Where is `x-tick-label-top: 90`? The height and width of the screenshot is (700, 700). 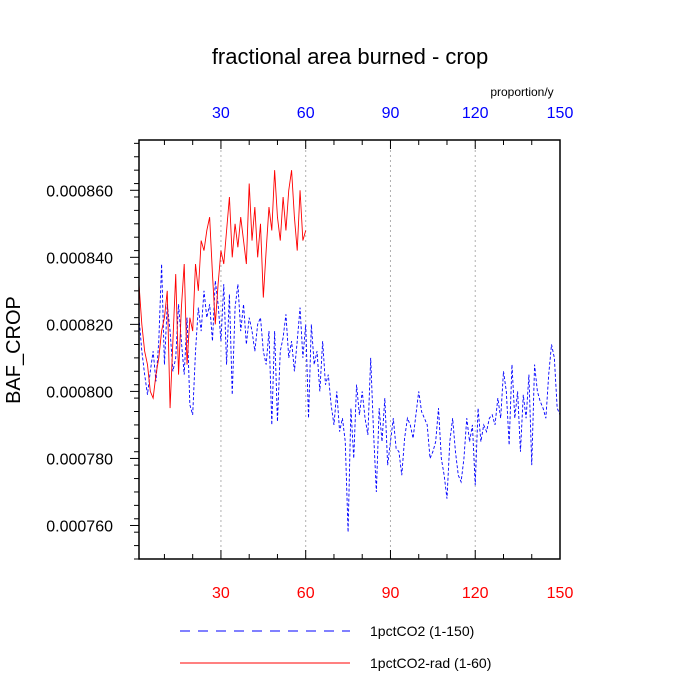 x-tick-label-top: 90 is located at coordinates (391, 113).